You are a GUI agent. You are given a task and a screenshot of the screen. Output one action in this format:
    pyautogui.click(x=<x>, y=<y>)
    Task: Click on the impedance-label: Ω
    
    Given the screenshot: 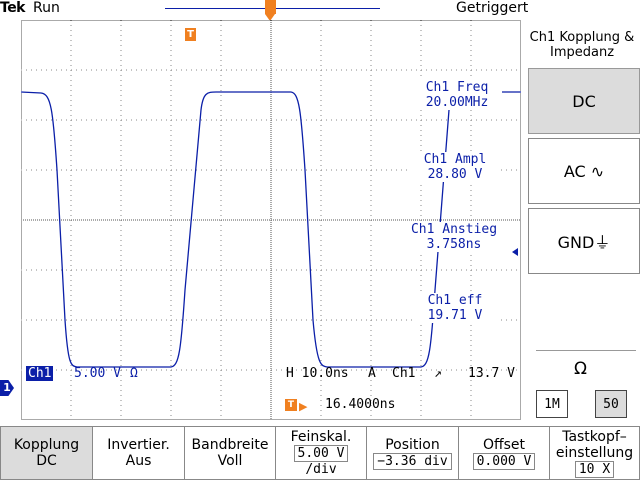 What is the action you would take?
    pyautogui.click(x=580, y=369)
    